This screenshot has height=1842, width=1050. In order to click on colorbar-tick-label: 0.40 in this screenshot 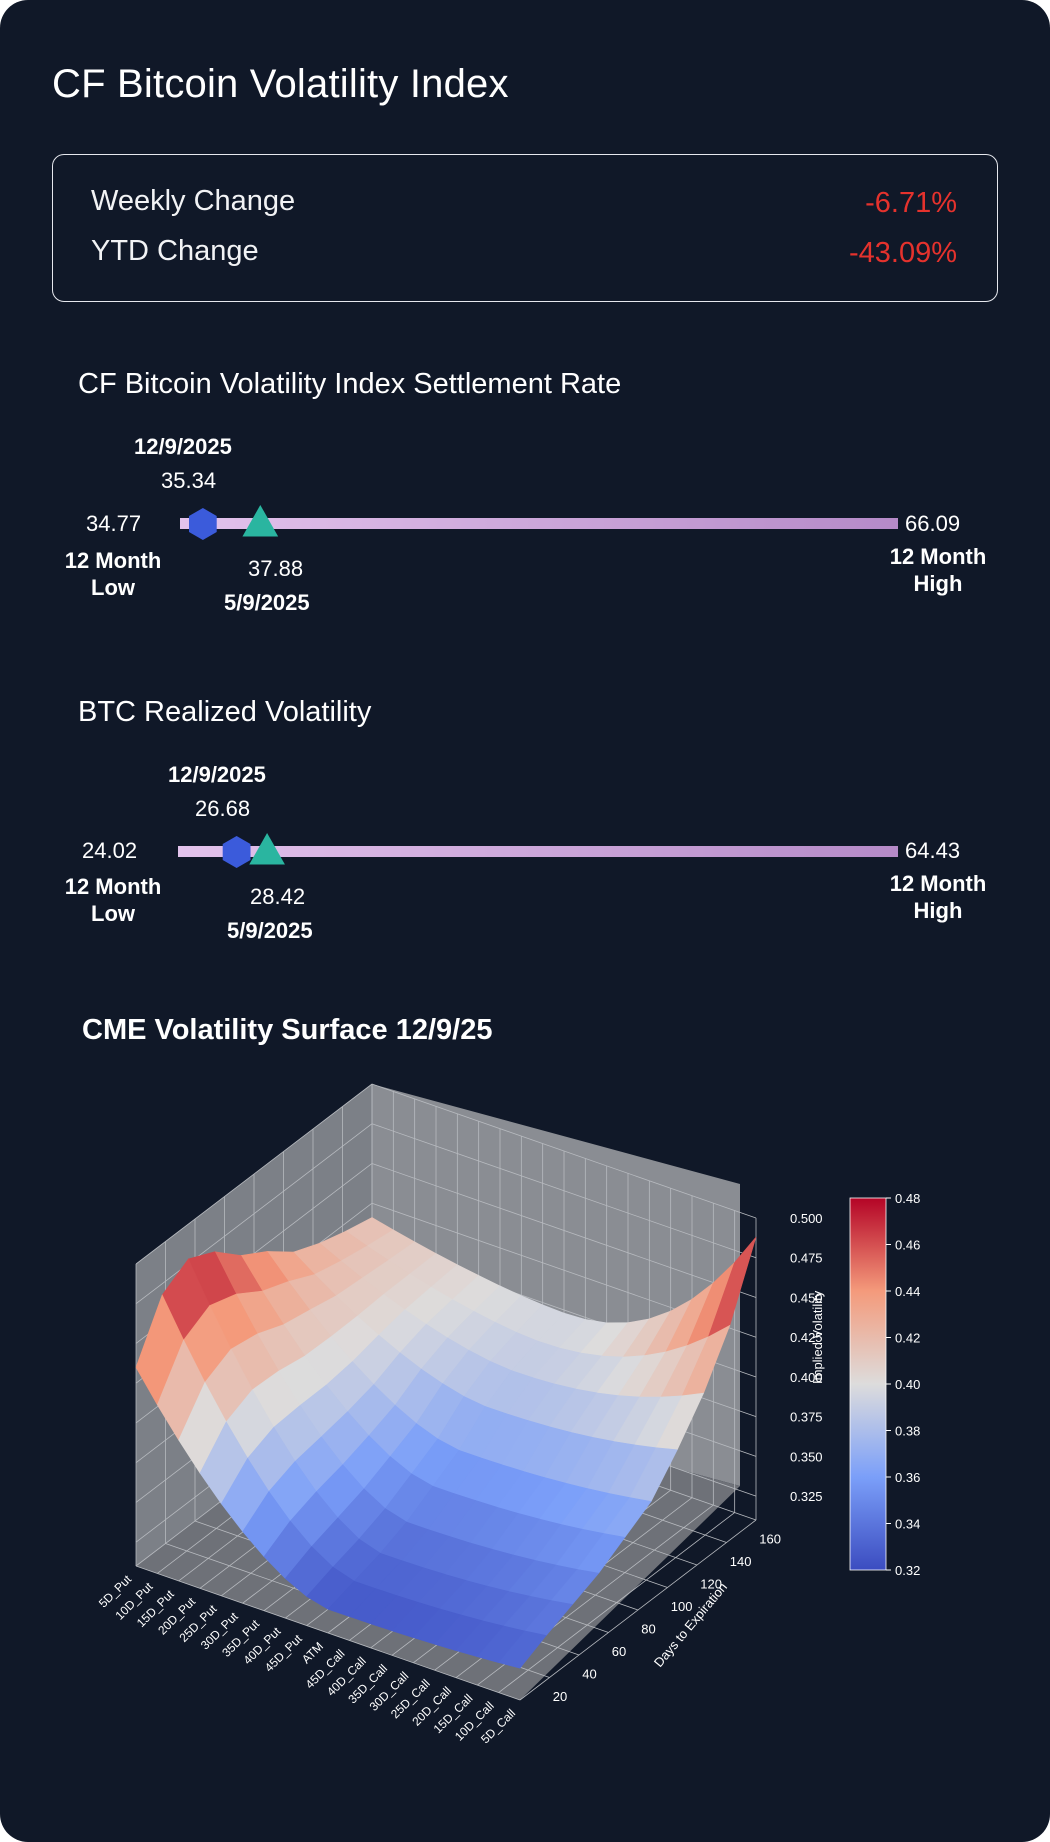, I will do `click(907, 1384)`.